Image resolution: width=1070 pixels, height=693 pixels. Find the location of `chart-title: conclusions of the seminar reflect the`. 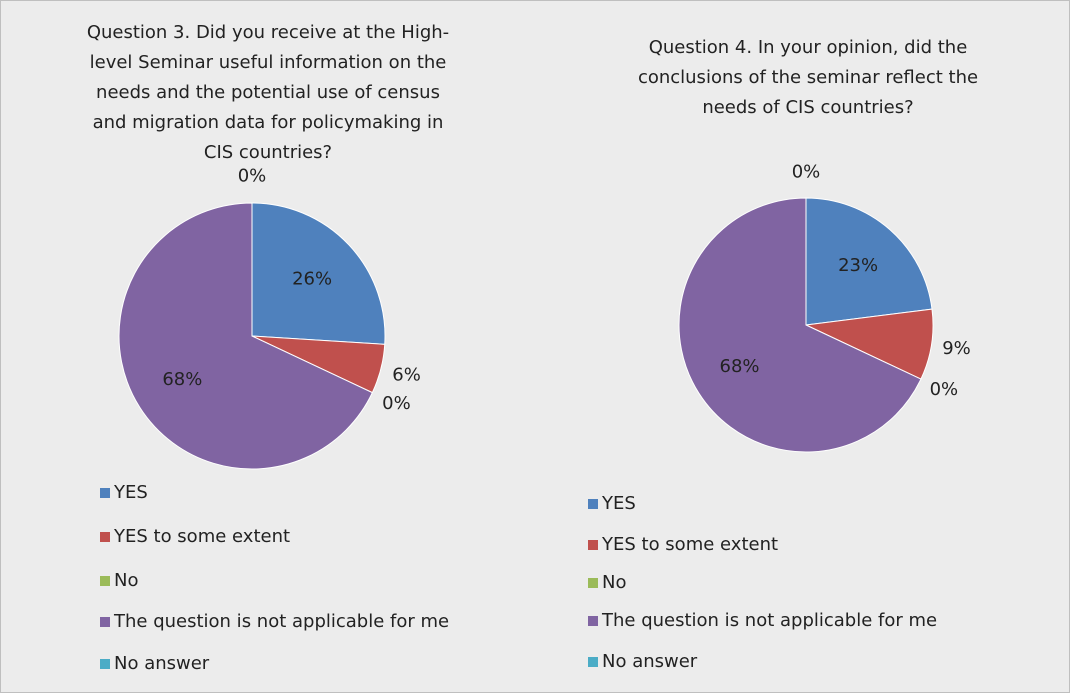

chart-title: conclusions of the seminar reflect the is located at coordinates (808, 77).